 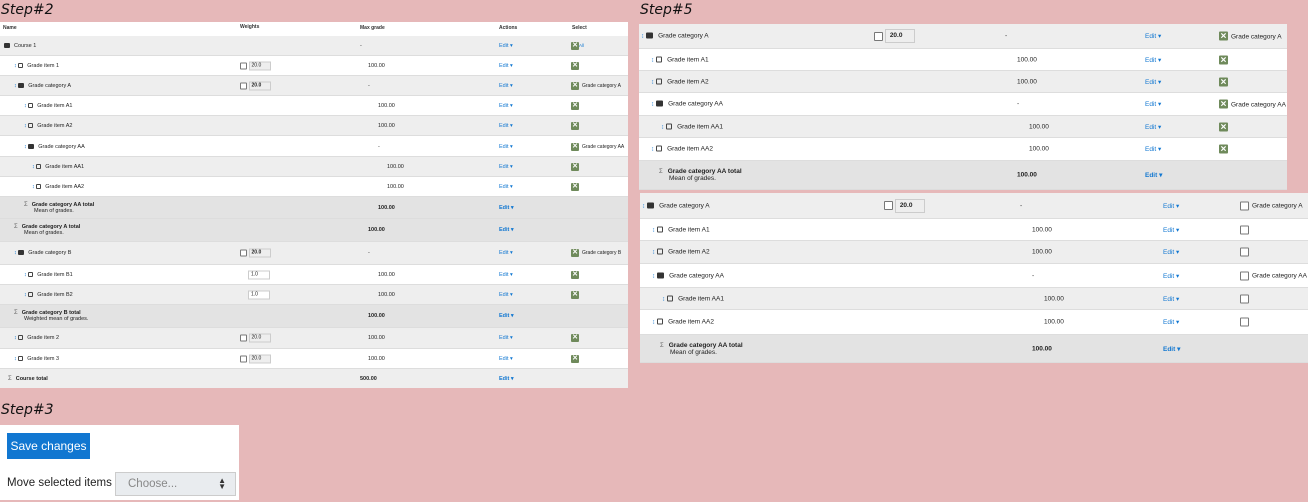 I want to click on select-cell: ✕, so click(x=1223, y=126).